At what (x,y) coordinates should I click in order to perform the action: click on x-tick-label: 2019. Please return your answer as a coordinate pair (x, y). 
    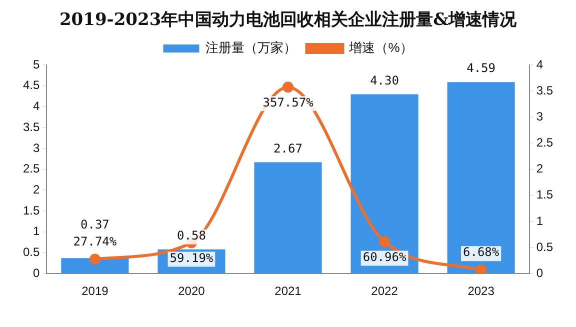
    Looking at the image, I should click on (95, 291).